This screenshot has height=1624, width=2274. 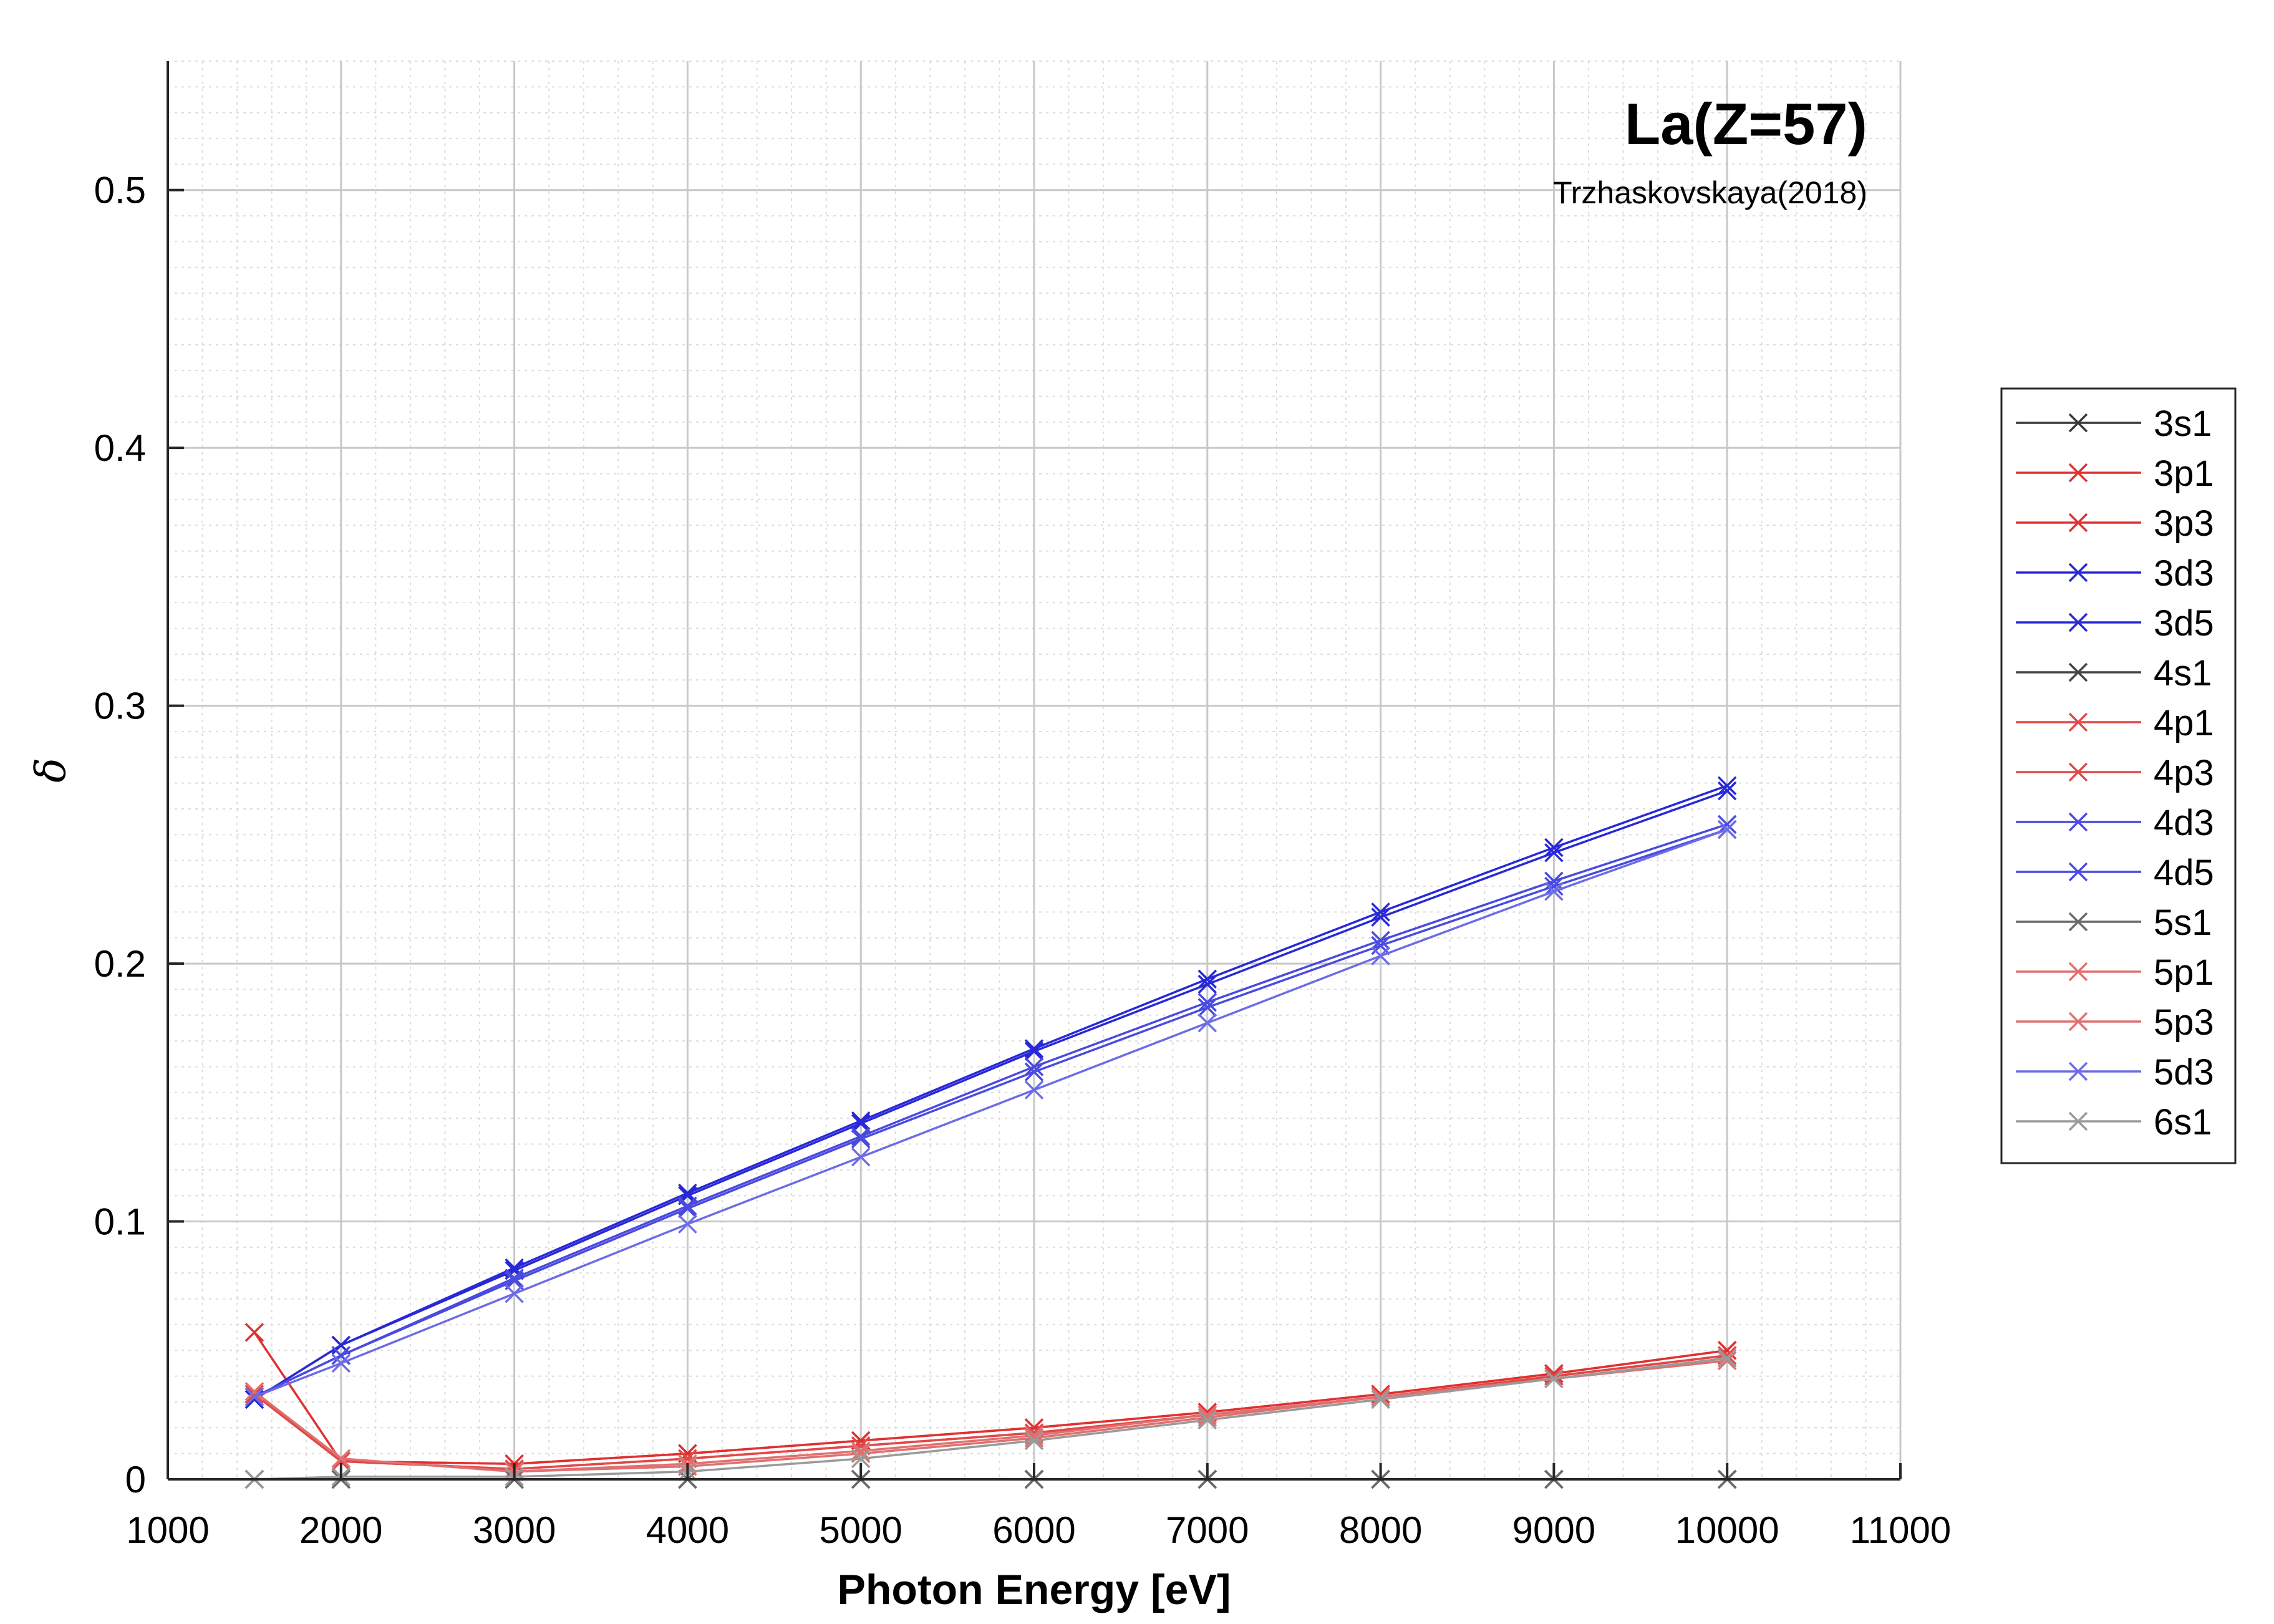 I want to click on y-tick-label: 0.3, so click(x=120, y=706).